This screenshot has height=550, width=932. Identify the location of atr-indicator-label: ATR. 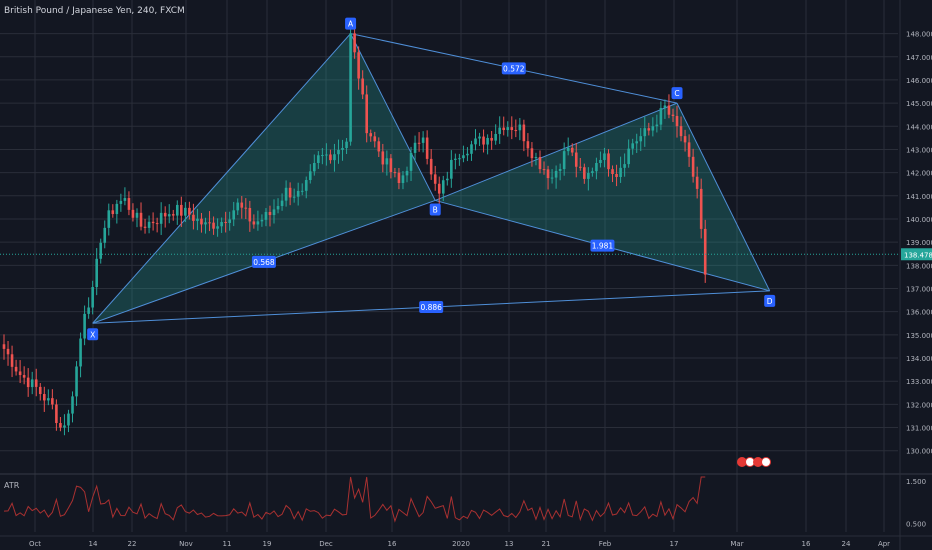
(12, 485).